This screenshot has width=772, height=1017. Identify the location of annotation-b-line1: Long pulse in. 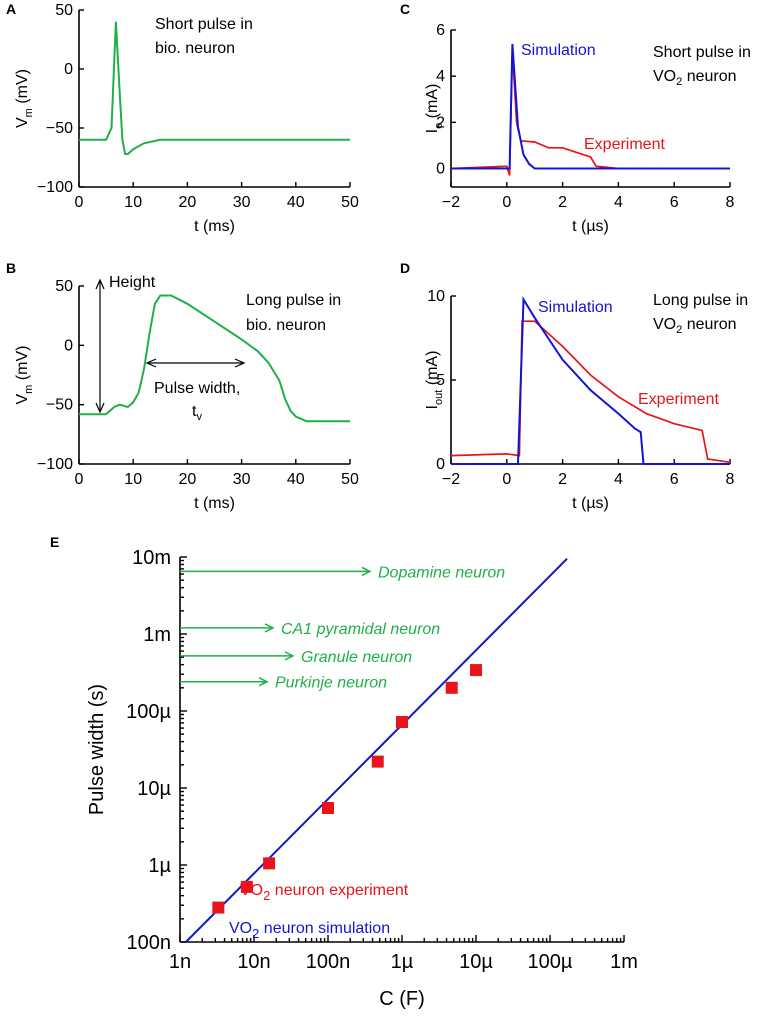
(293, 300).